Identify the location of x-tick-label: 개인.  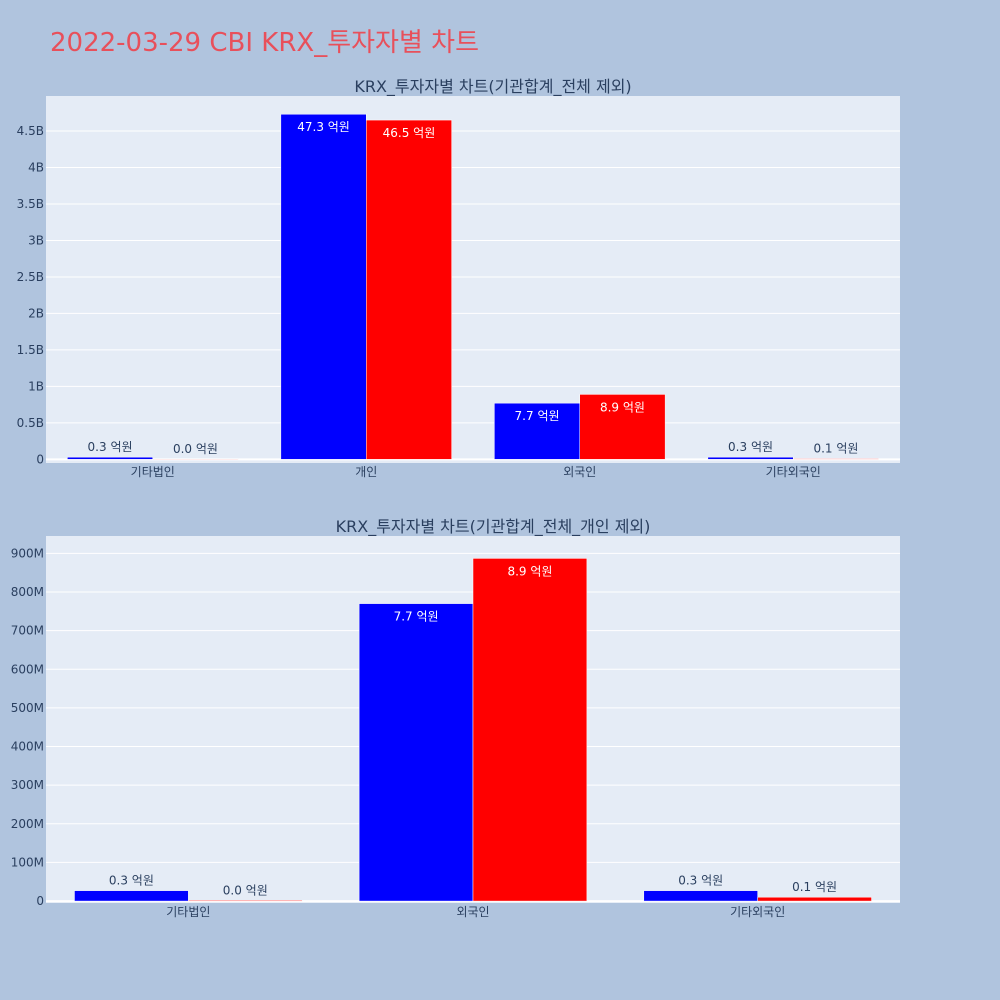
(366, 472).